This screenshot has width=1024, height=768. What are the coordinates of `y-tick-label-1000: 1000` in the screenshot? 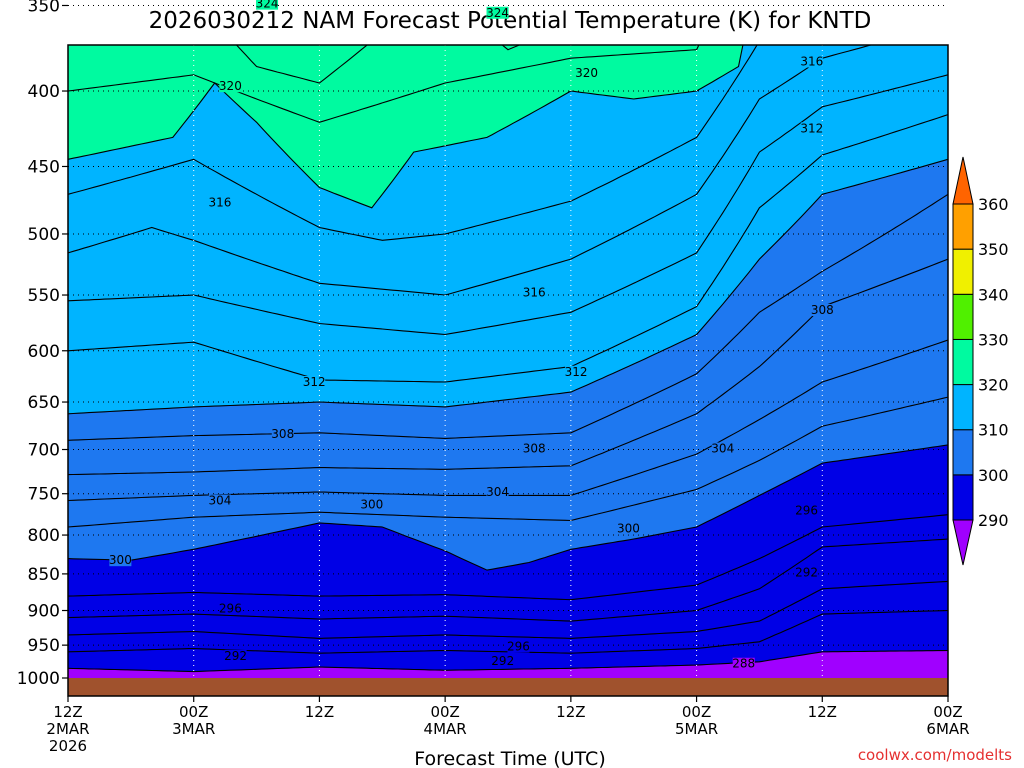 It's located at (38, 679).